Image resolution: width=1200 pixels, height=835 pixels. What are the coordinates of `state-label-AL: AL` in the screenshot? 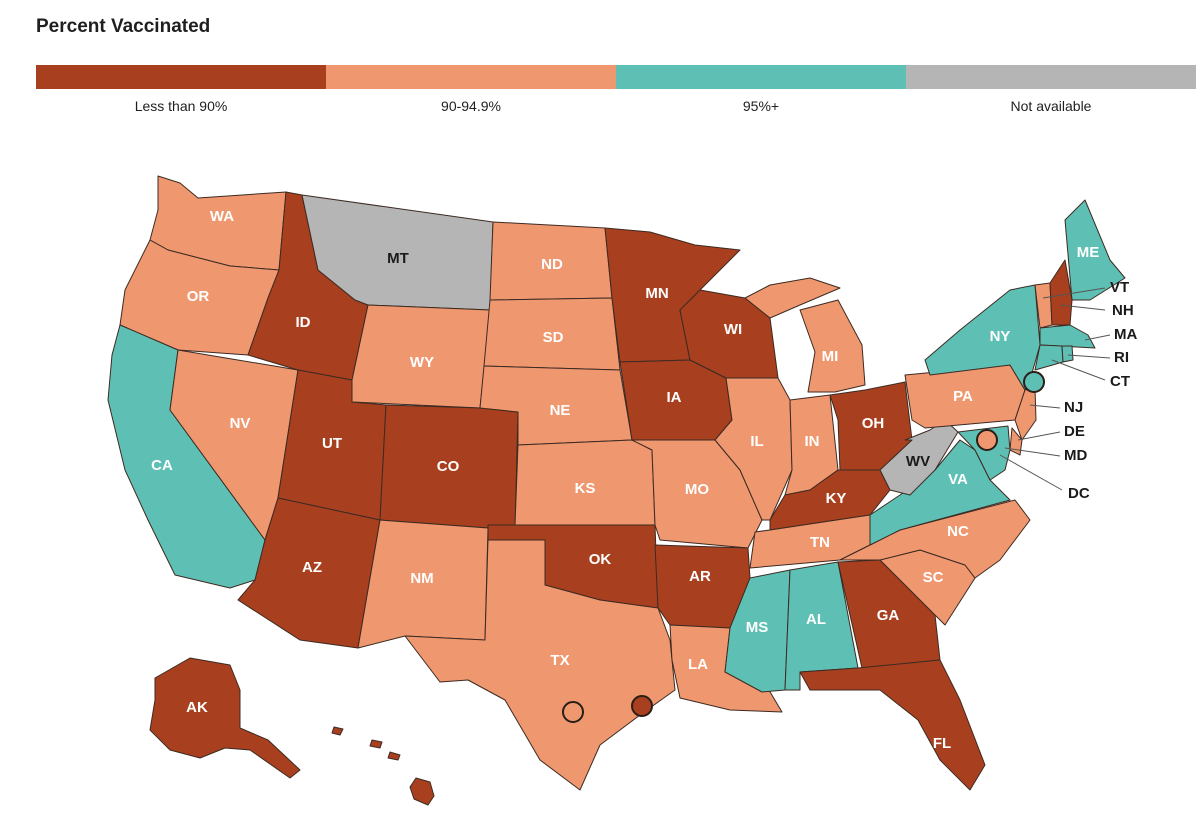 It's located at (816, 619).